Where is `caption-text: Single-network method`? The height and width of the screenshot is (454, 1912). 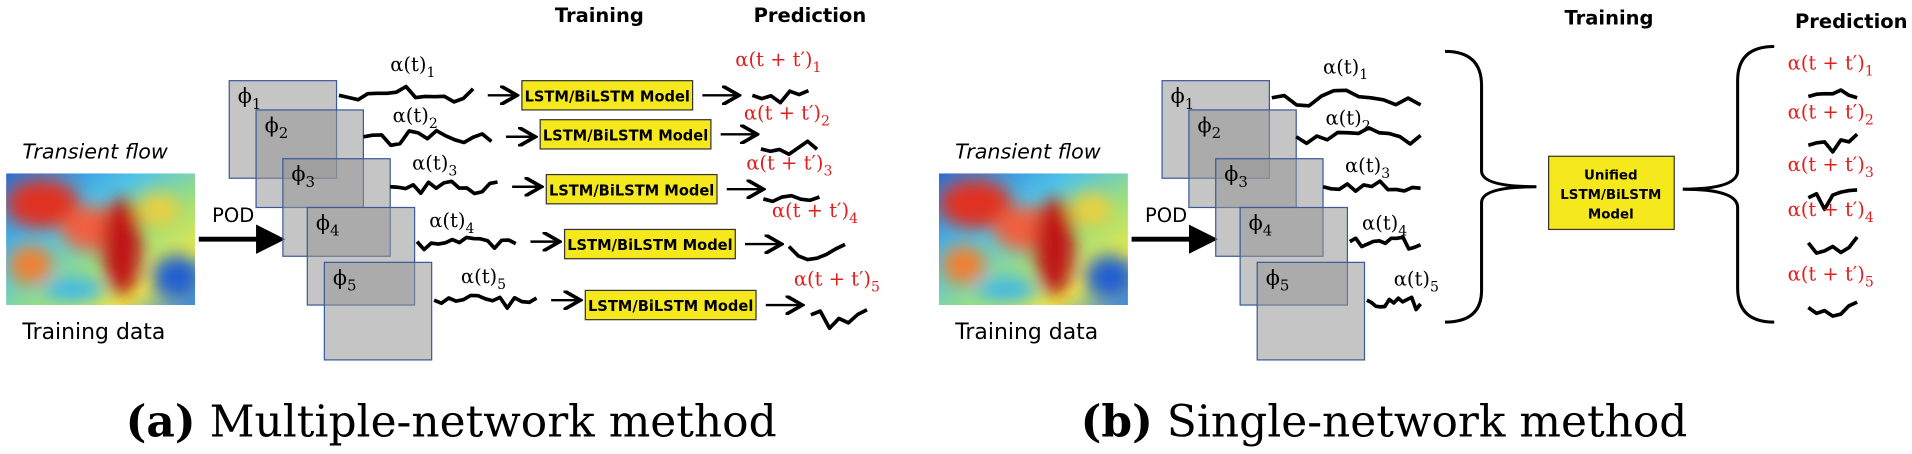
caption-text: Single-network method is located at coordinates (1427, 422).